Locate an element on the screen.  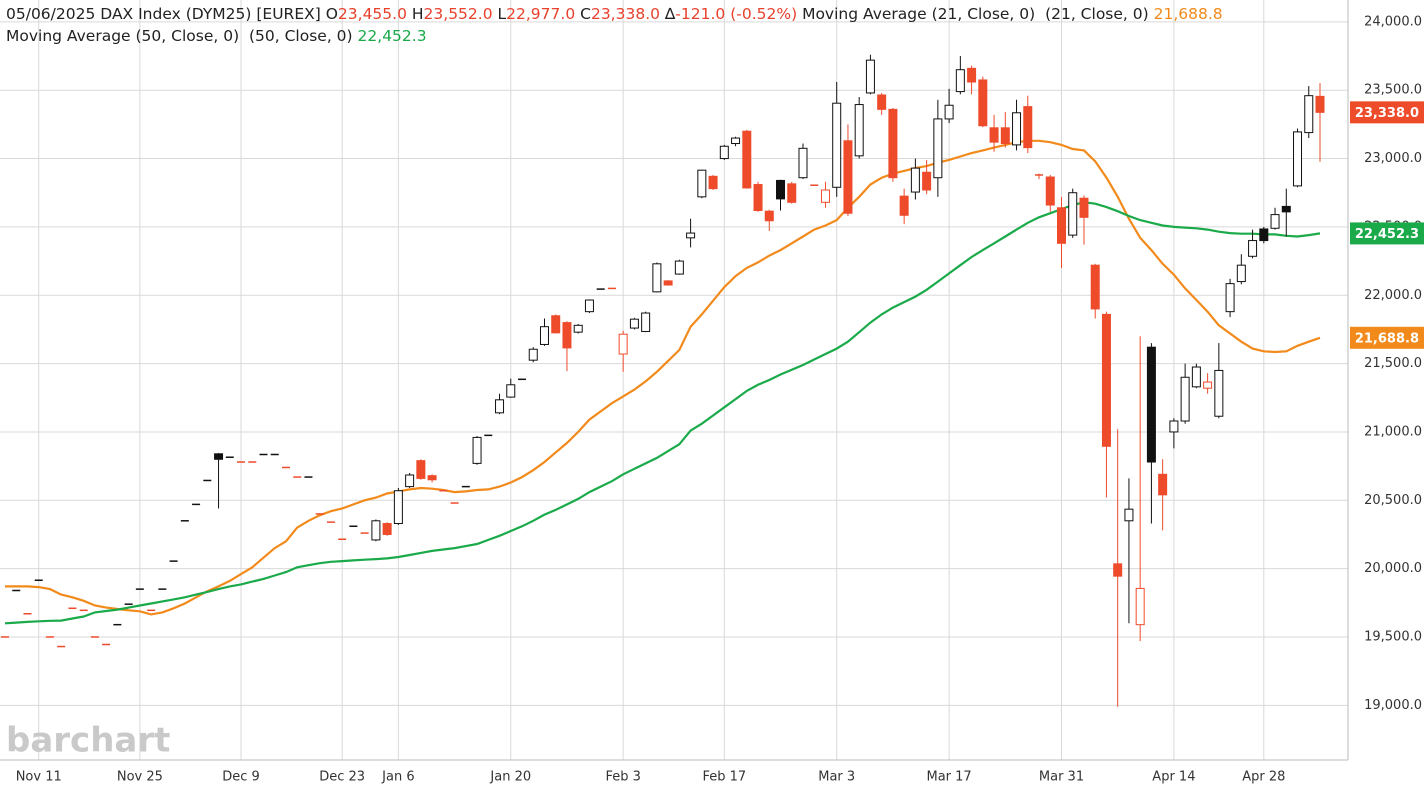
y-tick-label: 24,000.0 is located at coordinates (1393, 21).